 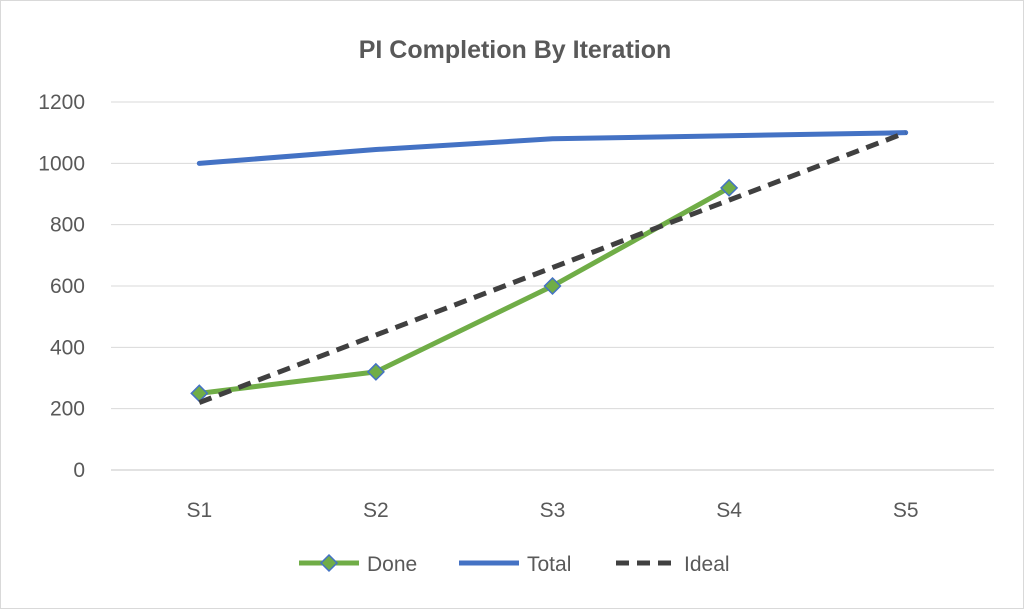 I want to click on y-axis: 0 200 400 600 800 1000 1200, so click(x=61, y=286).